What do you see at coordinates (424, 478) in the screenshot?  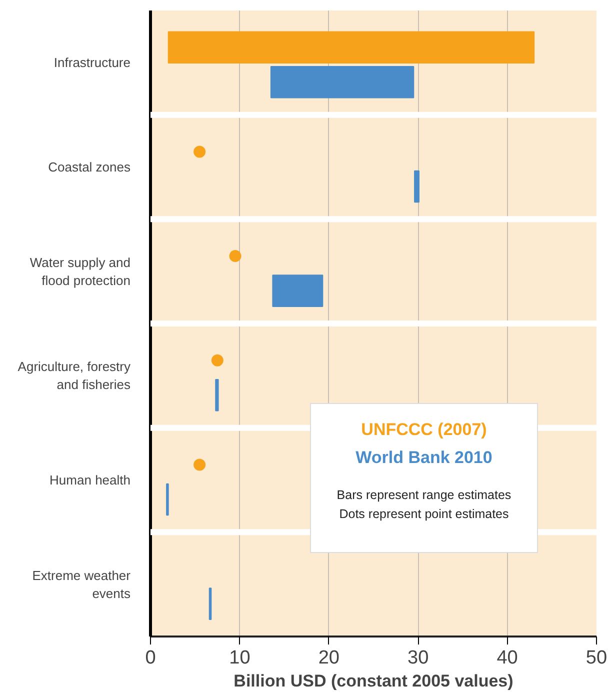 I see `key-box: UNFCCC (2007) World Bank 2010 Bars represent range estimates Dots represent point estimates` at bounding box center [424, 478].